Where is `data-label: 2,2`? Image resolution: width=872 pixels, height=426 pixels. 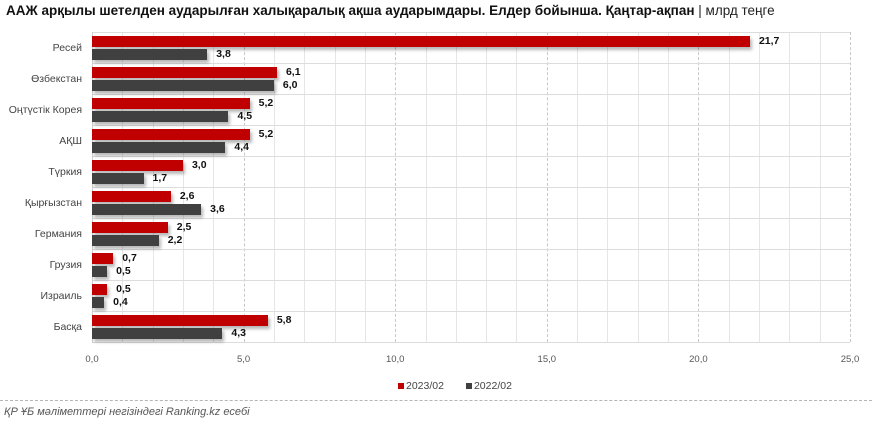
data-label: 2,2 is located at coordinates (175, 240).